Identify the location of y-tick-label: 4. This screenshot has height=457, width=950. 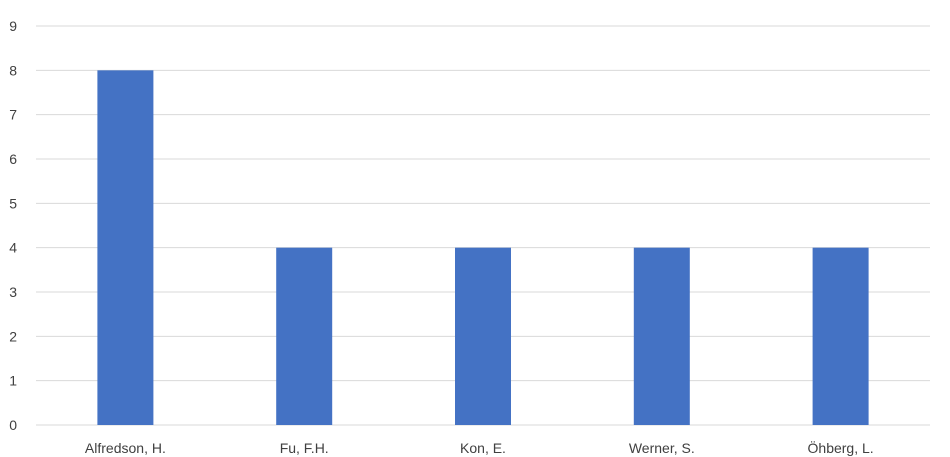
(13, 248).